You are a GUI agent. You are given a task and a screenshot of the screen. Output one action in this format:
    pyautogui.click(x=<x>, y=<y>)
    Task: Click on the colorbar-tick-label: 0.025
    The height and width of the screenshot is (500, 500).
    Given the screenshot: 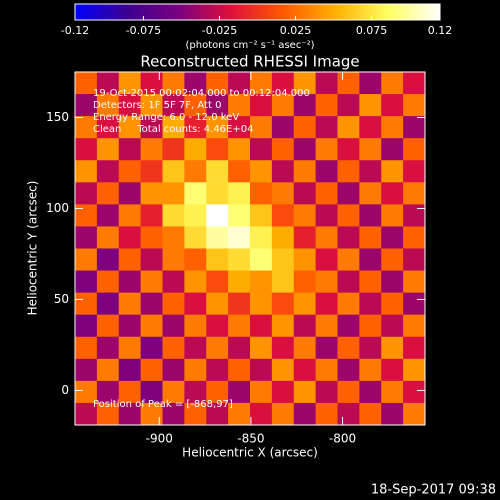 What is the action you would take?
    pyautogui.click(x=296, y=30)
    